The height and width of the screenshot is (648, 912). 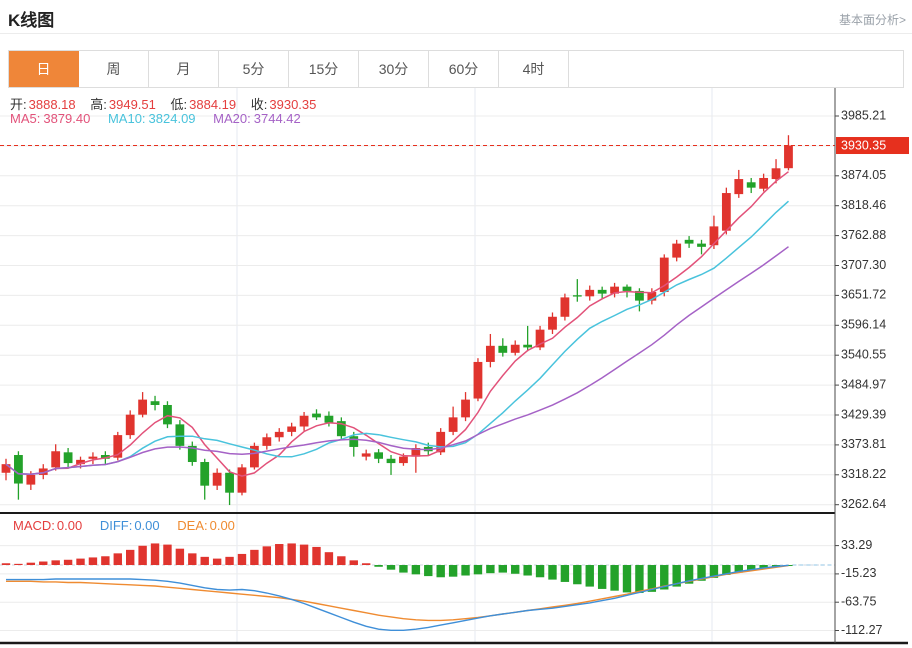 I want to click on tab-week: 周, so click(x=114, y=69).